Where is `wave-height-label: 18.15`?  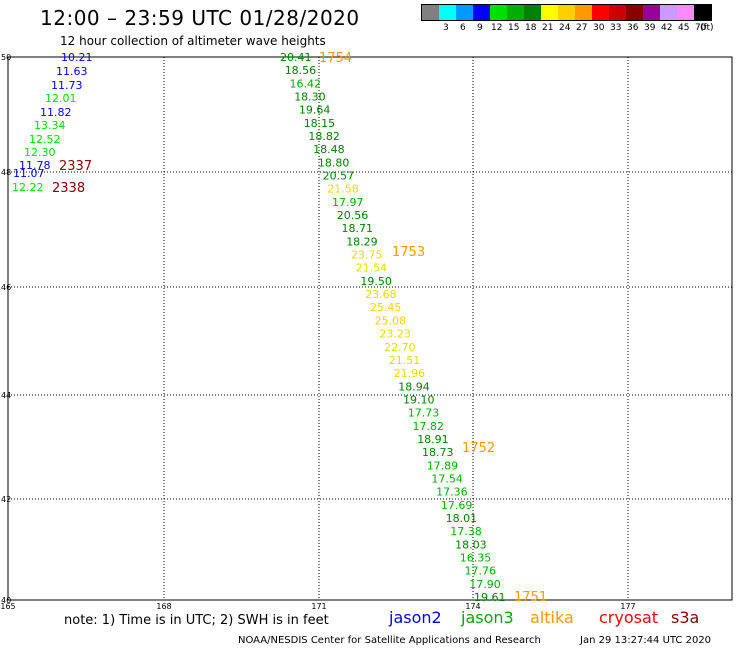 wave-height-label: 18.15 is located at coordinates (320, 123).